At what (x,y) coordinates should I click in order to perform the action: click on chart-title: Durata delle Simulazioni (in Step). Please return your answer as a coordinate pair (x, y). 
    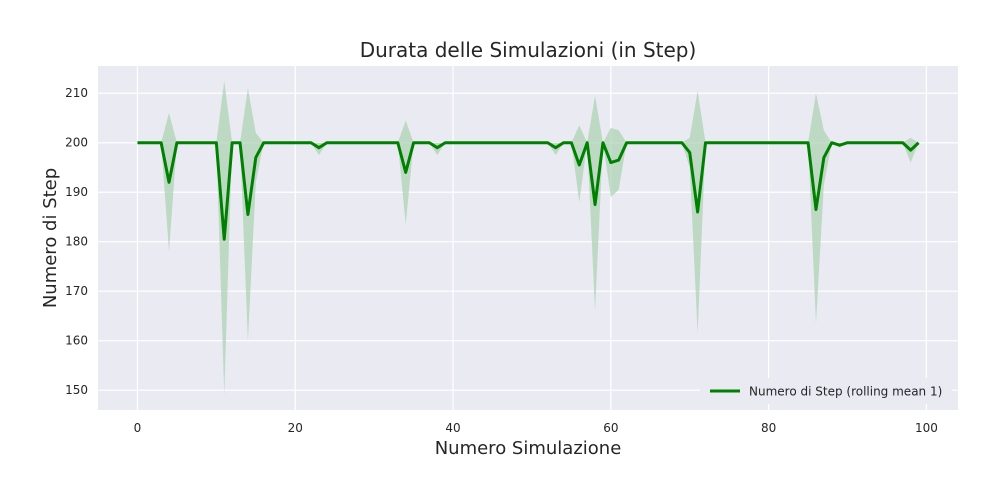
    Looking at the image, I should click on (528, 50).